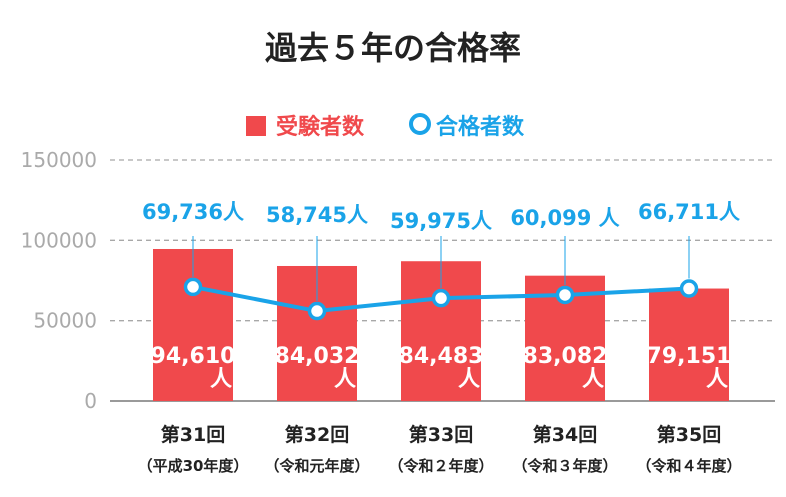  What do you see at coordinates (317, 434) in the screenshot?
I see `x-tick-label: 第32回` at bounding box center [317, 434].